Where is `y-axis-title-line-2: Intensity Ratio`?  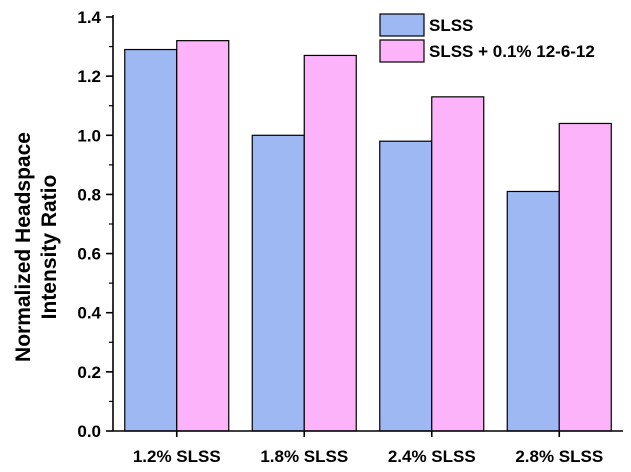 y-axis-title-line-2: Intensity Ratio is located at coordinates (49, 247).